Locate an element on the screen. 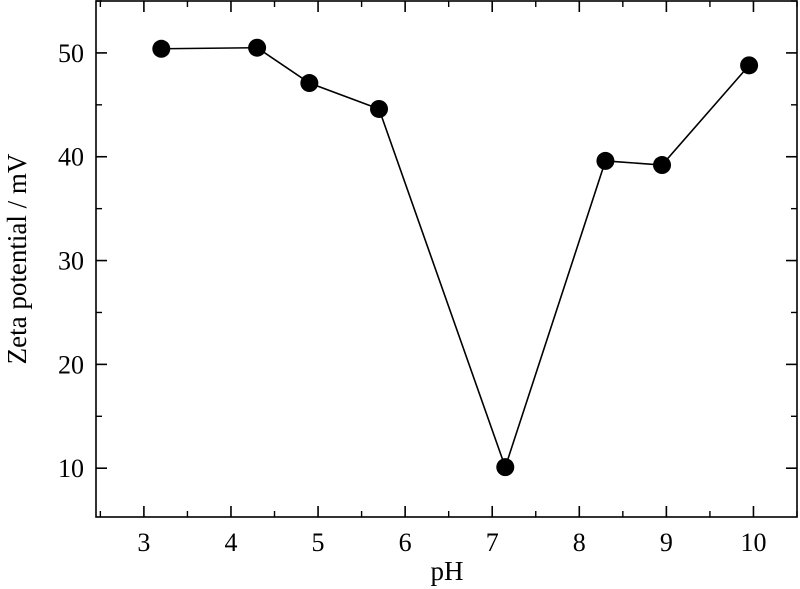 The width and height of the screenshot is (800, 589). x-tick-label: 9 is located at coordinates (666, 542).